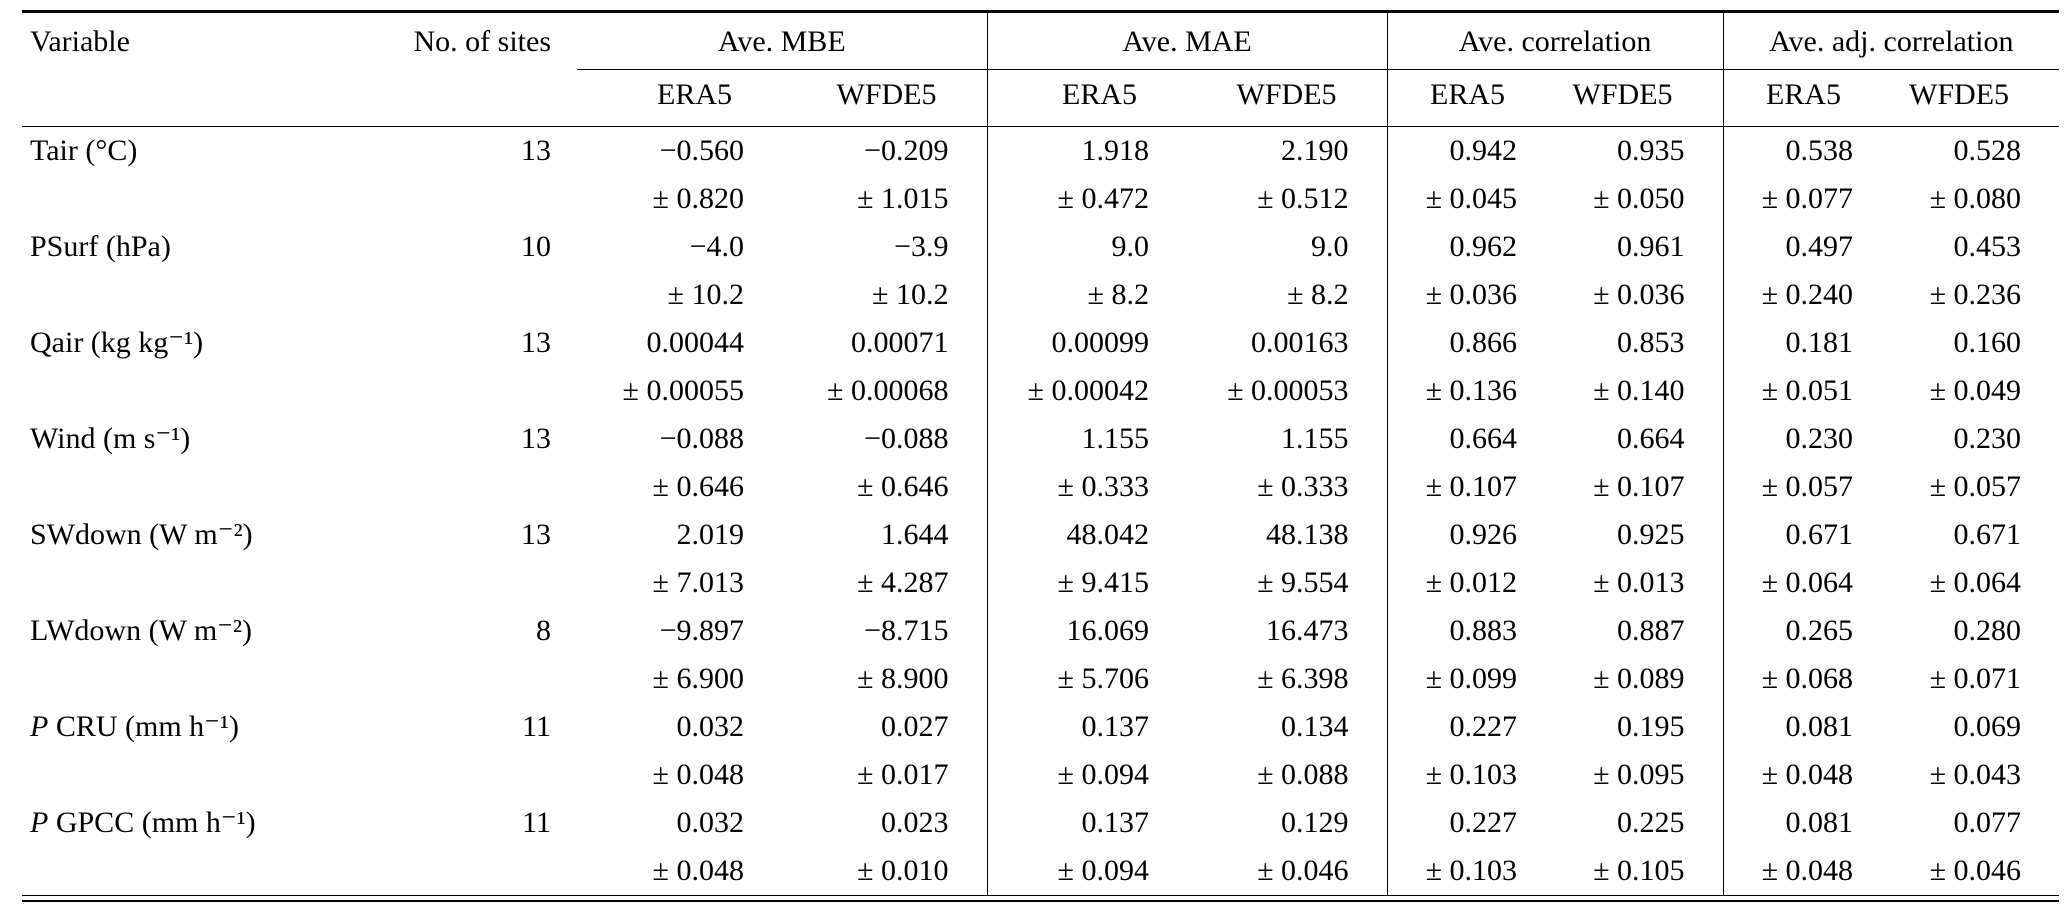  I want to click on std-value: ± 0.105, so click(1639, 870).